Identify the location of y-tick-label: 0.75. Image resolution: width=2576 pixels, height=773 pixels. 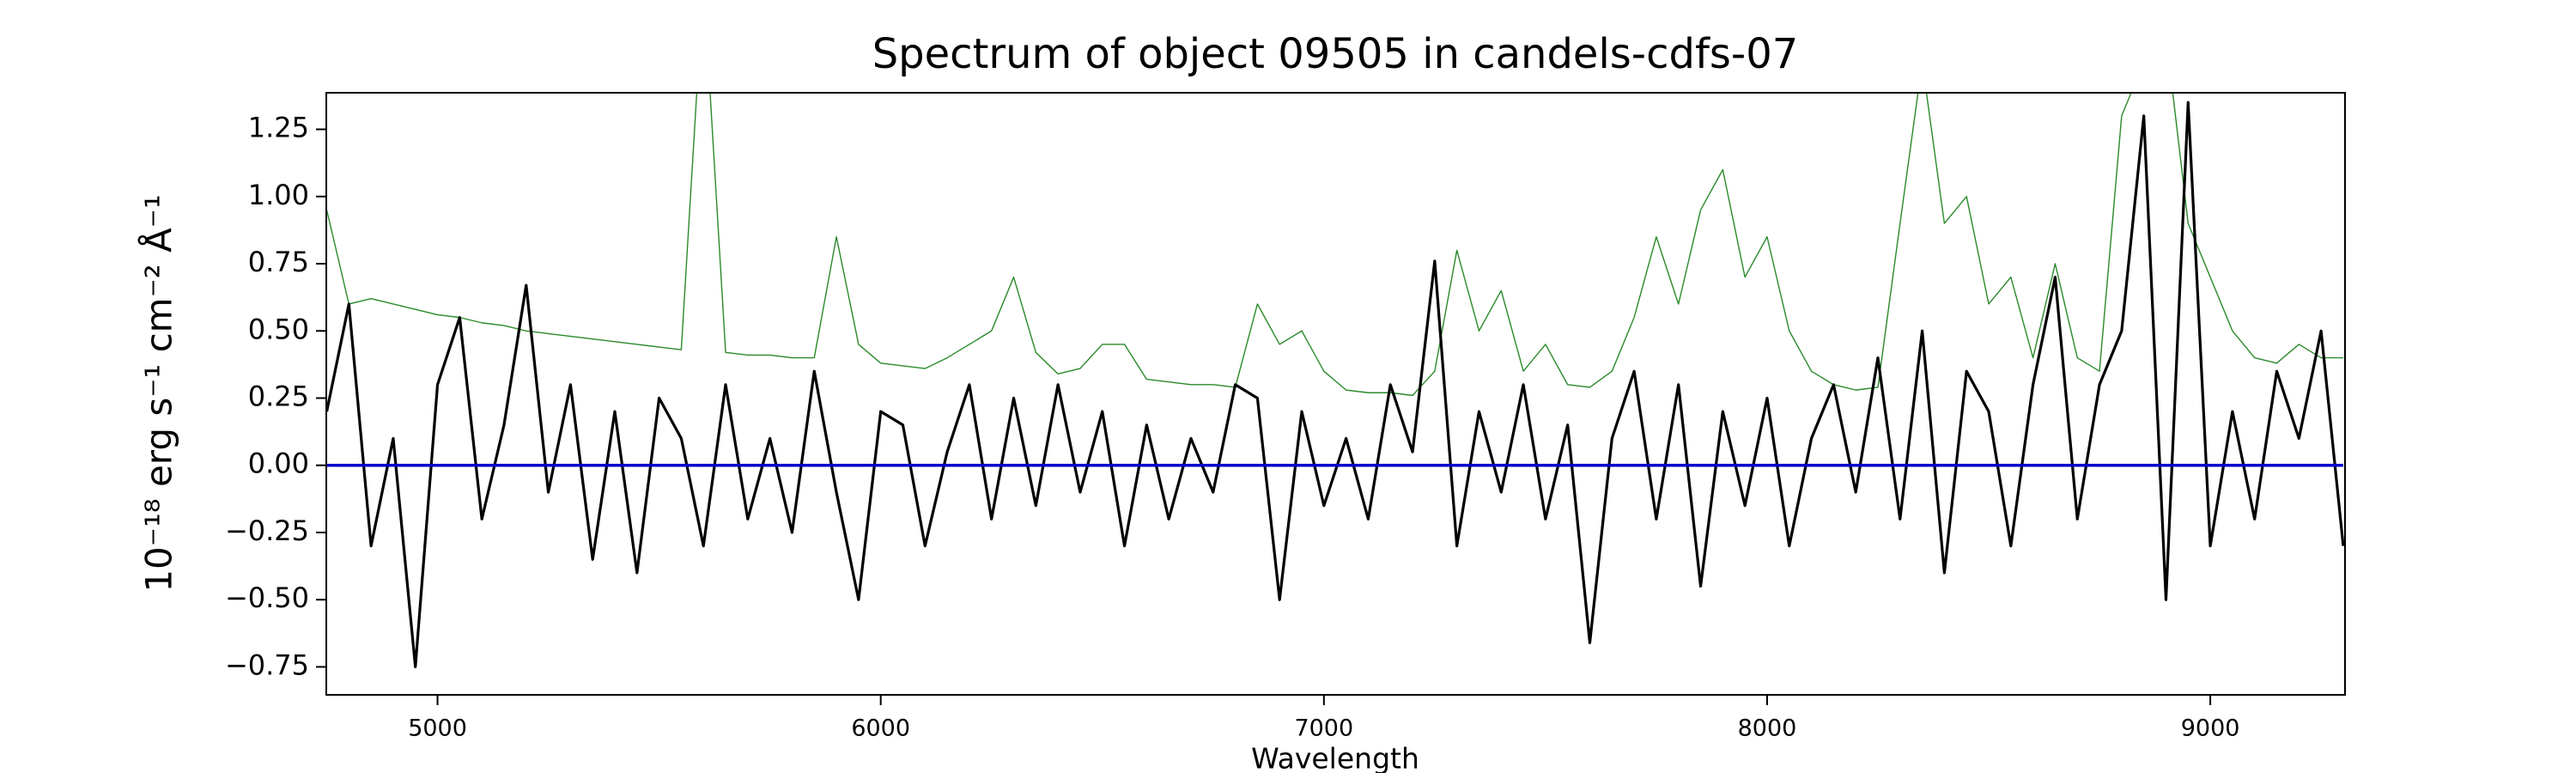
(279, 262).